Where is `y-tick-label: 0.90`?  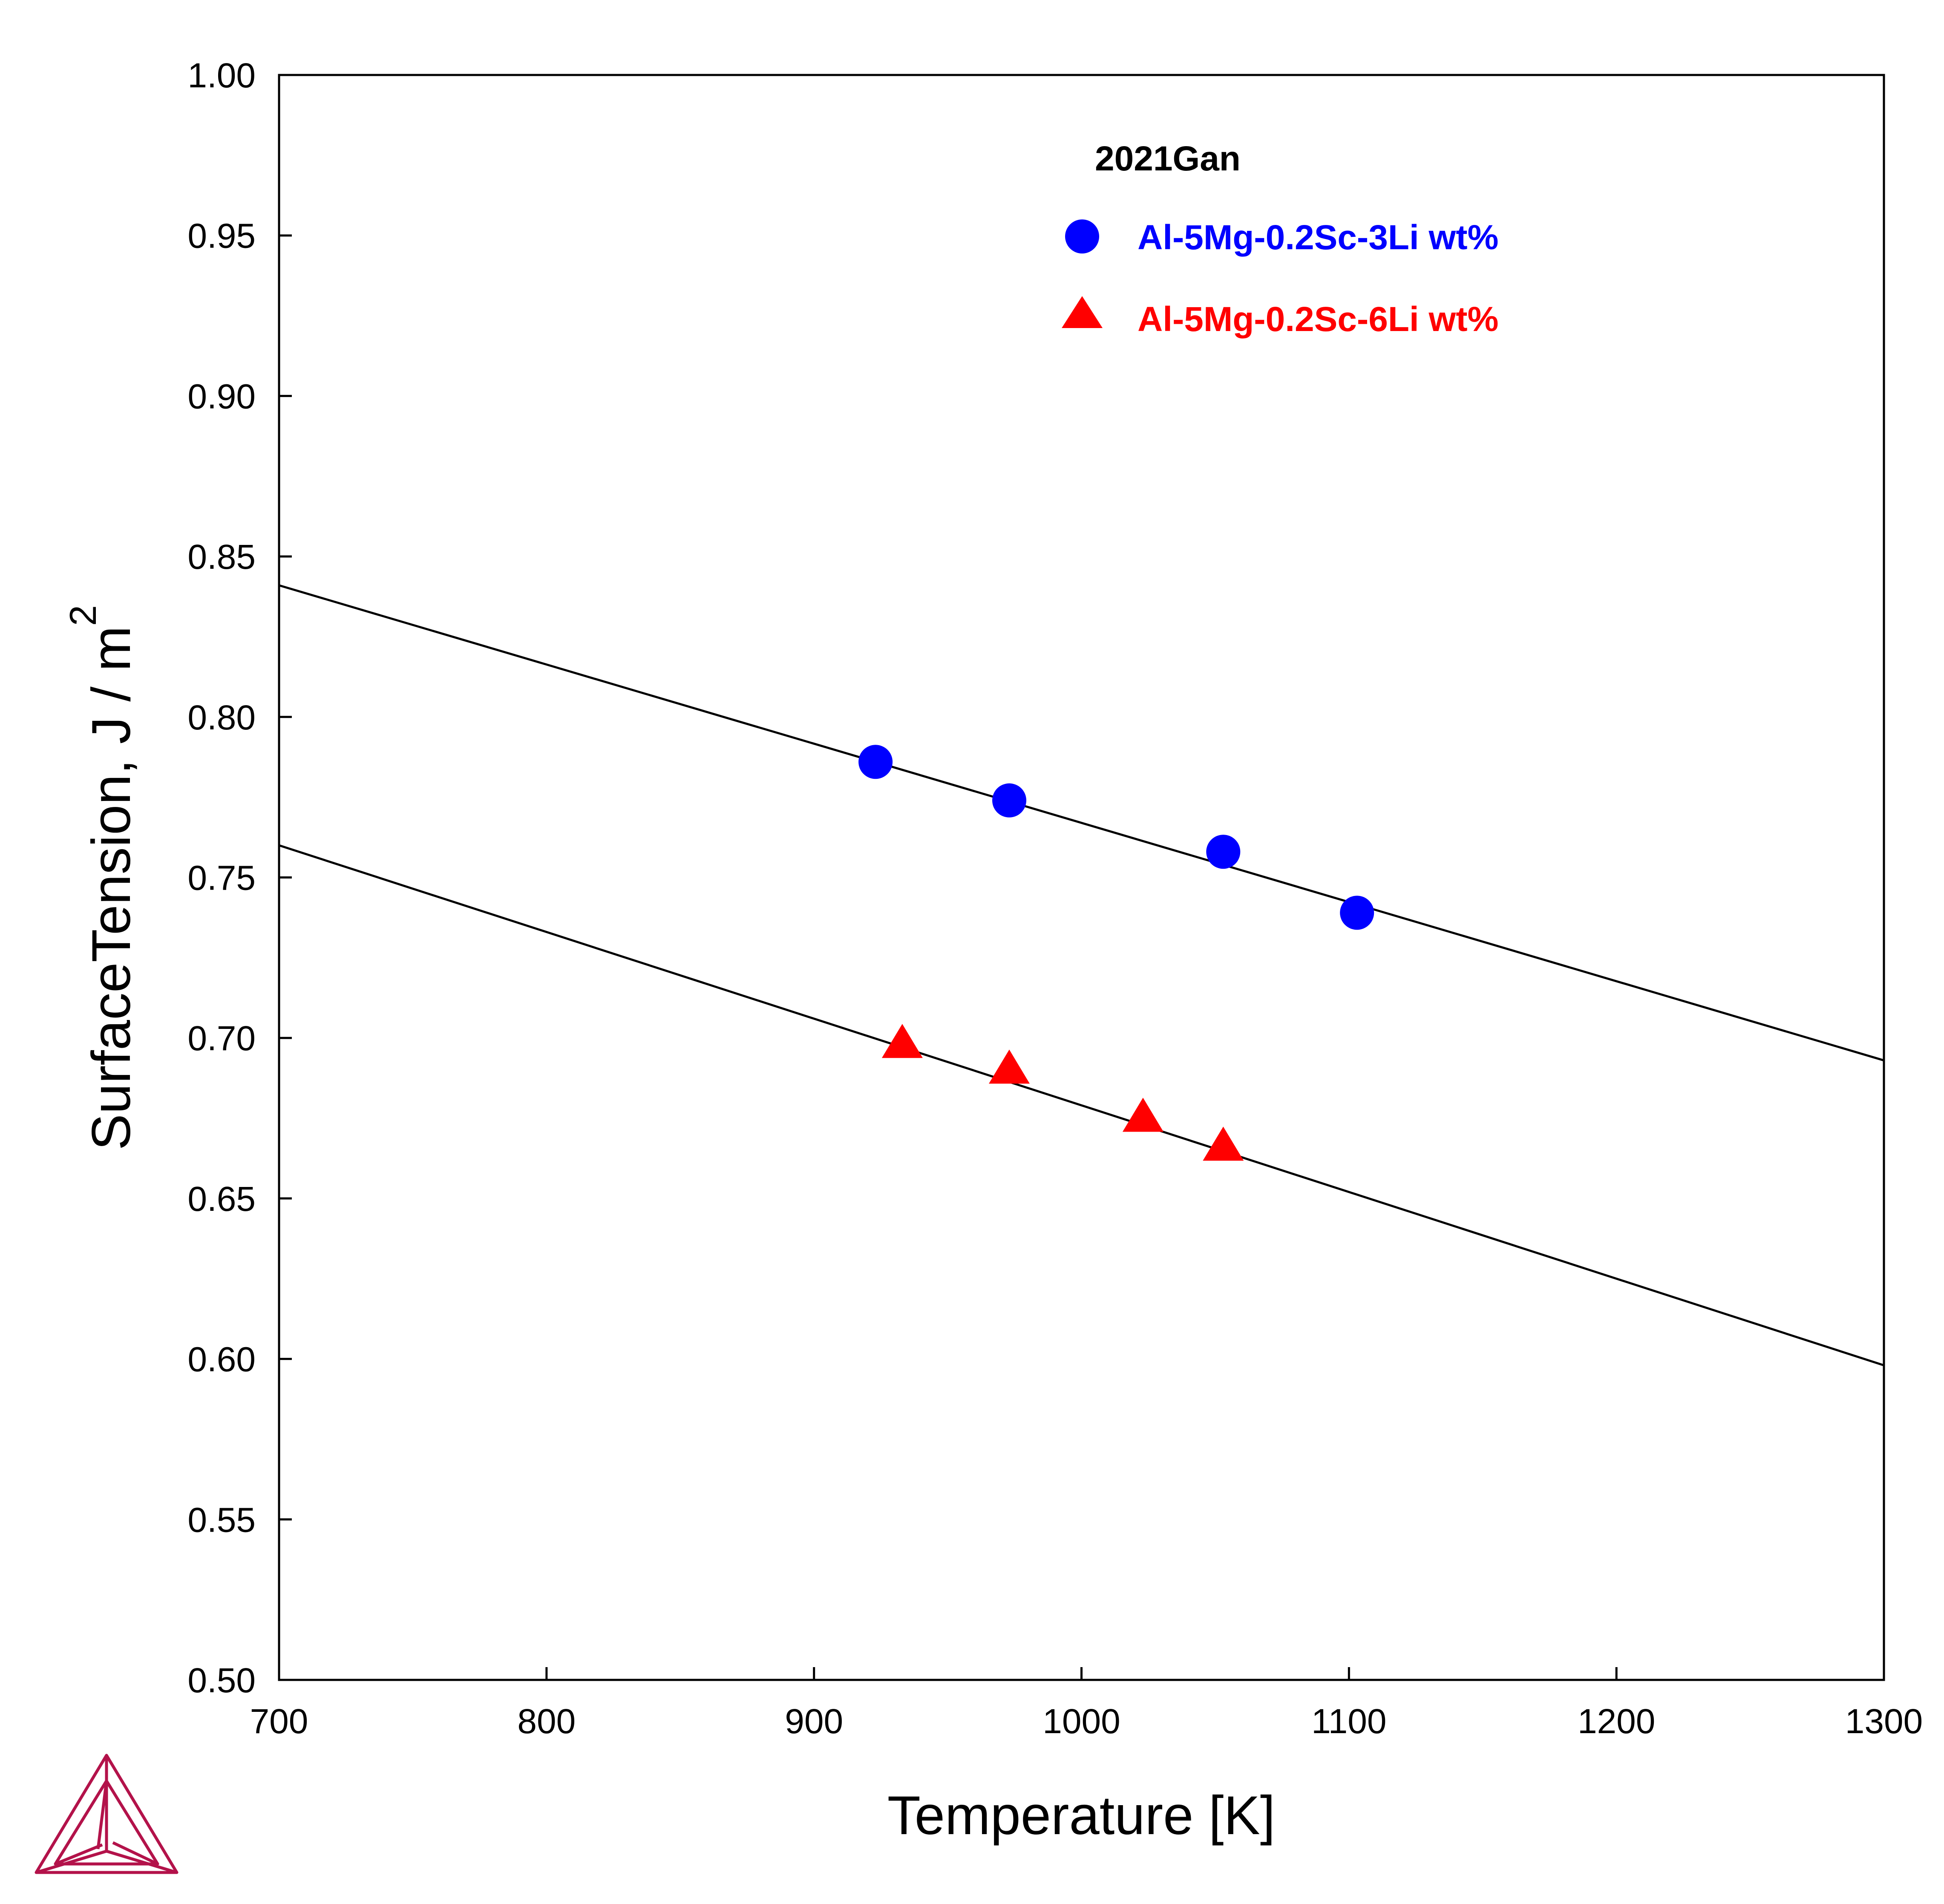 y-tick-label: 0.90 is located at coordinates (222, 396).